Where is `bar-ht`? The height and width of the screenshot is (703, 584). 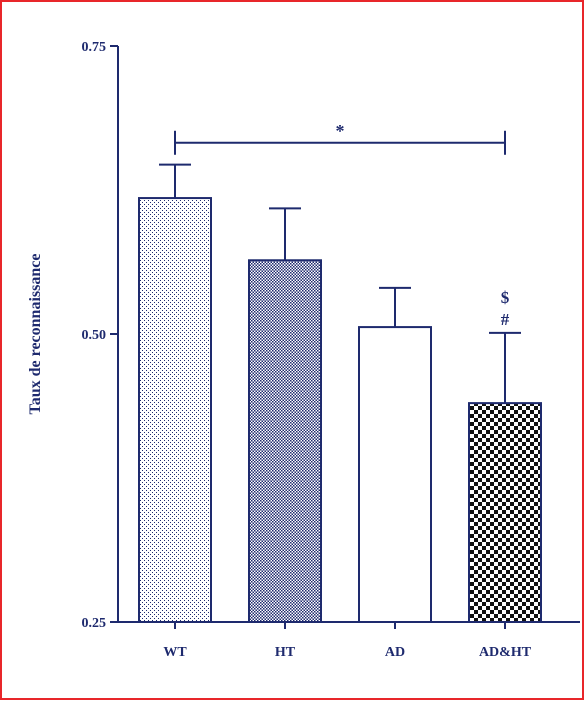 bar-ht is located at coordinates (285, 441).